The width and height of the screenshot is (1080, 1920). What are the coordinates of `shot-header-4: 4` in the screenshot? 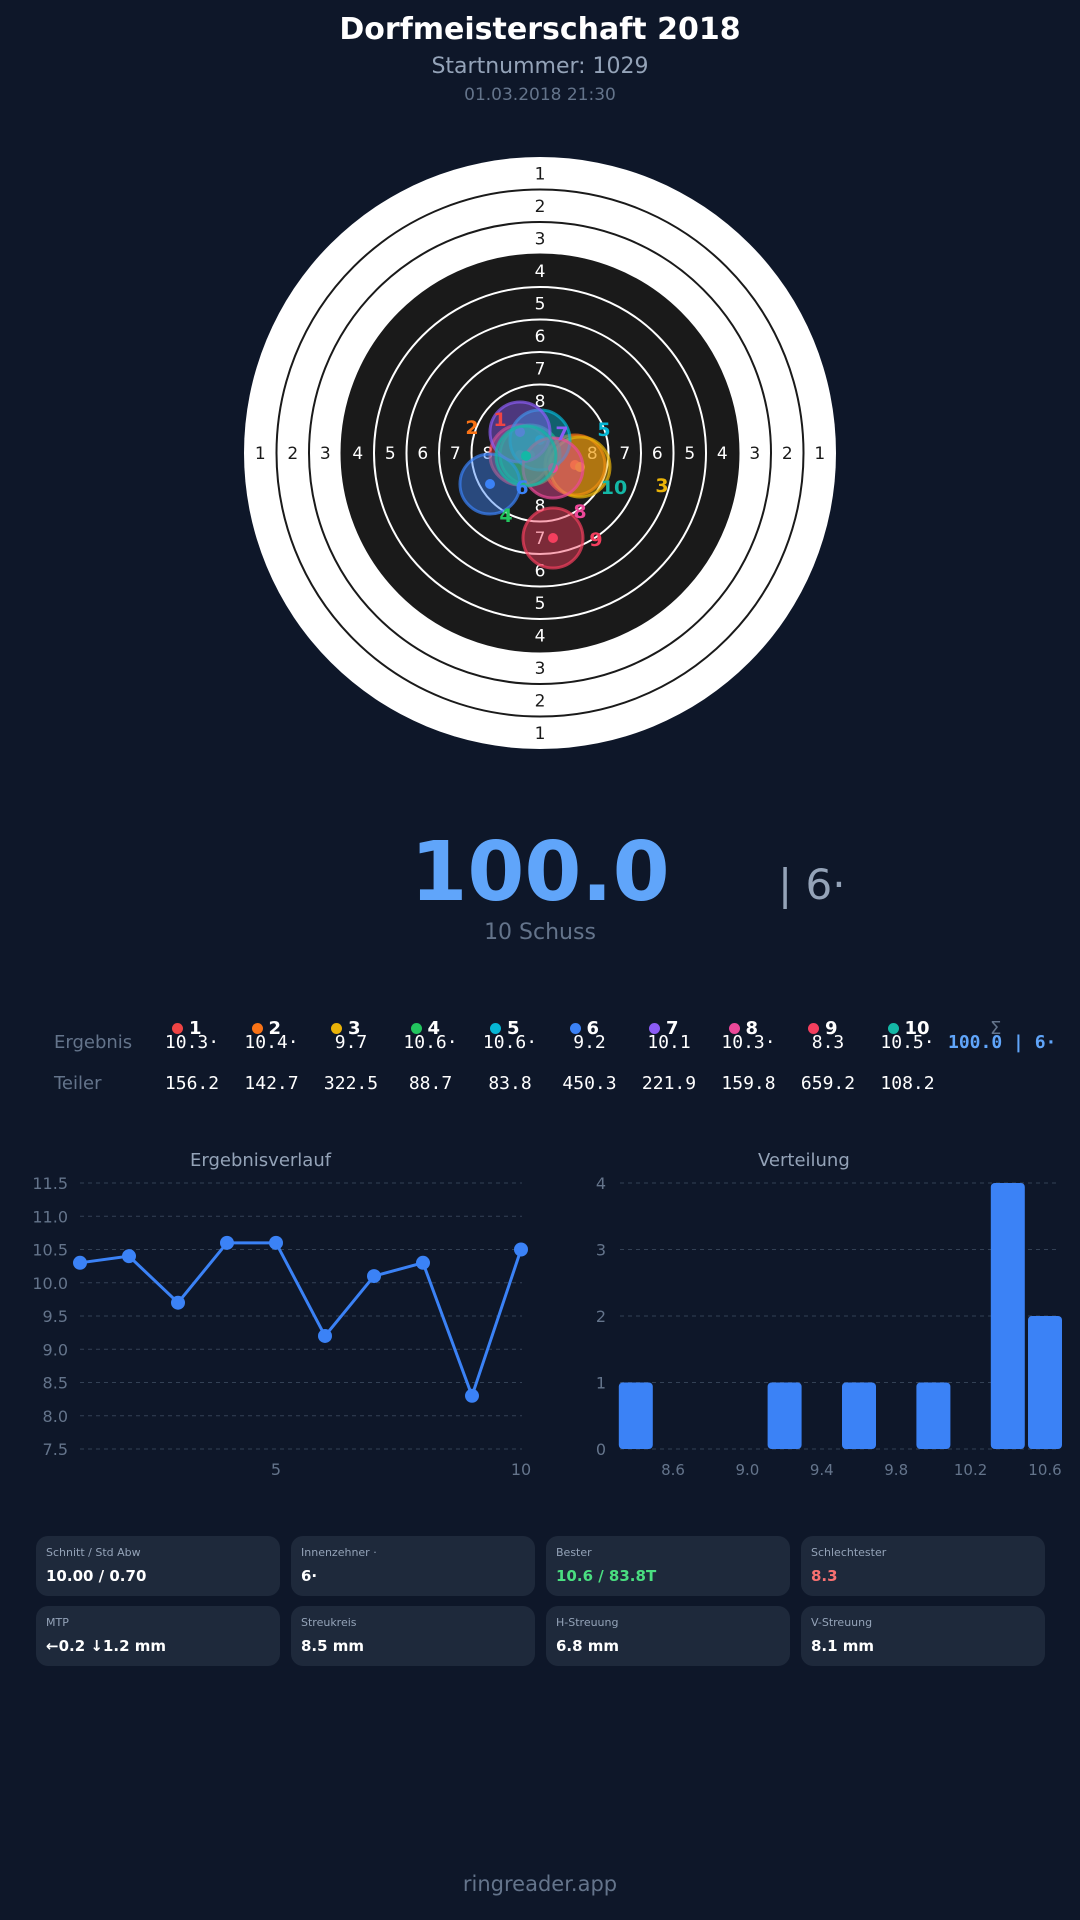 It's located at (425, 1028).